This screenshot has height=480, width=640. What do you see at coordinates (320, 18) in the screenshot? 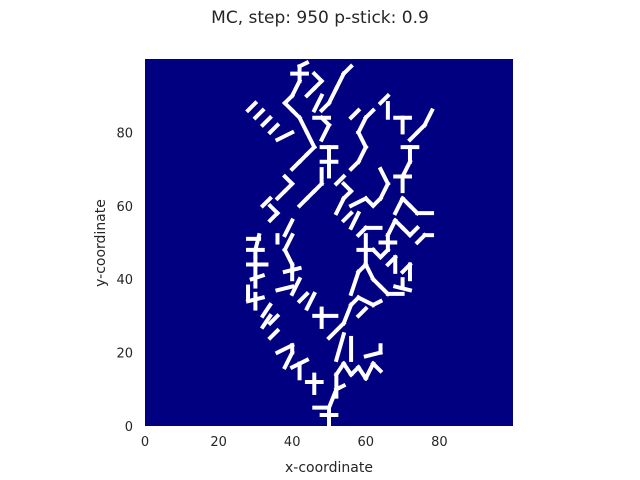
I see `chart-title: MC, step: 950 p-stick: 0.9` at bounding box center [320, 18].